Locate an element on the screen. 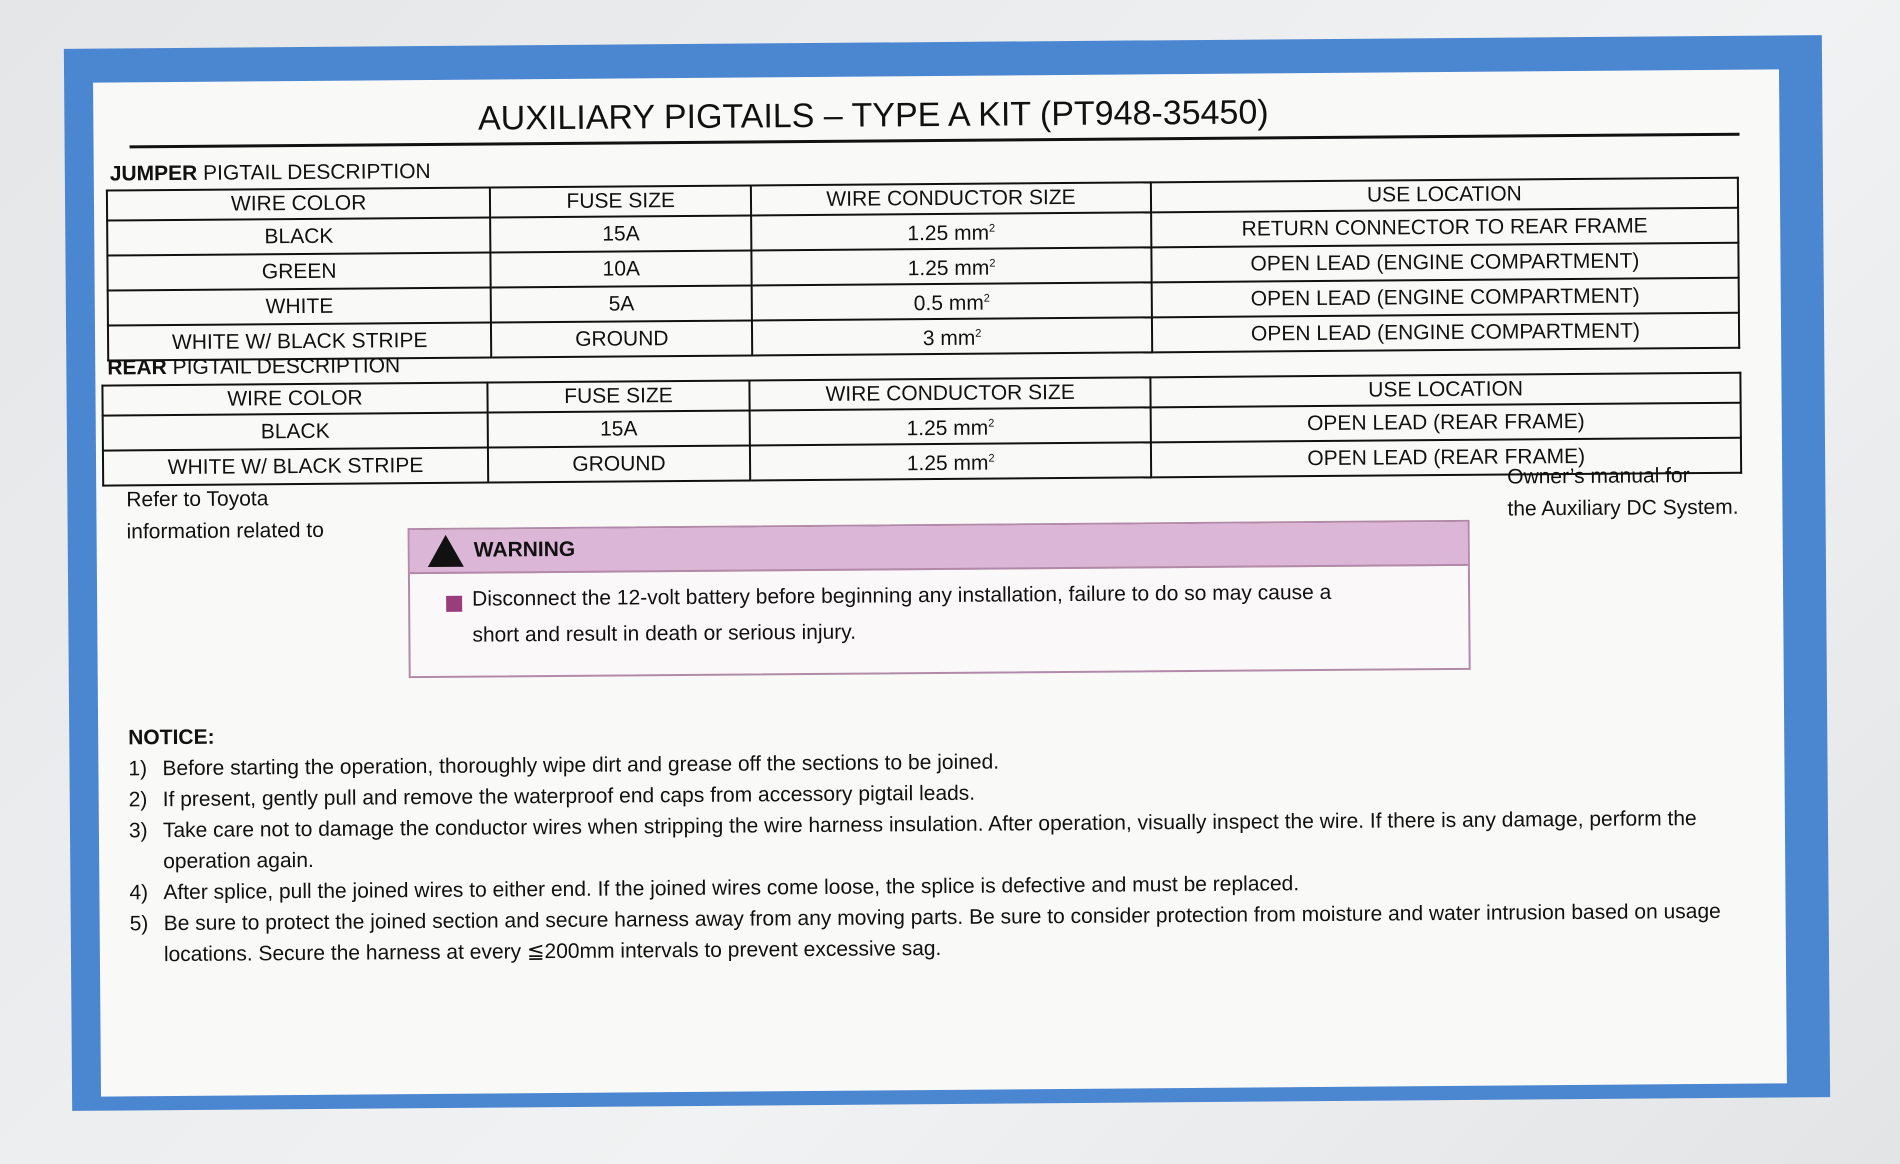 This screenshot has height=1164, width=1900. warning-title: WARNING is located at coordinates (524, 549).